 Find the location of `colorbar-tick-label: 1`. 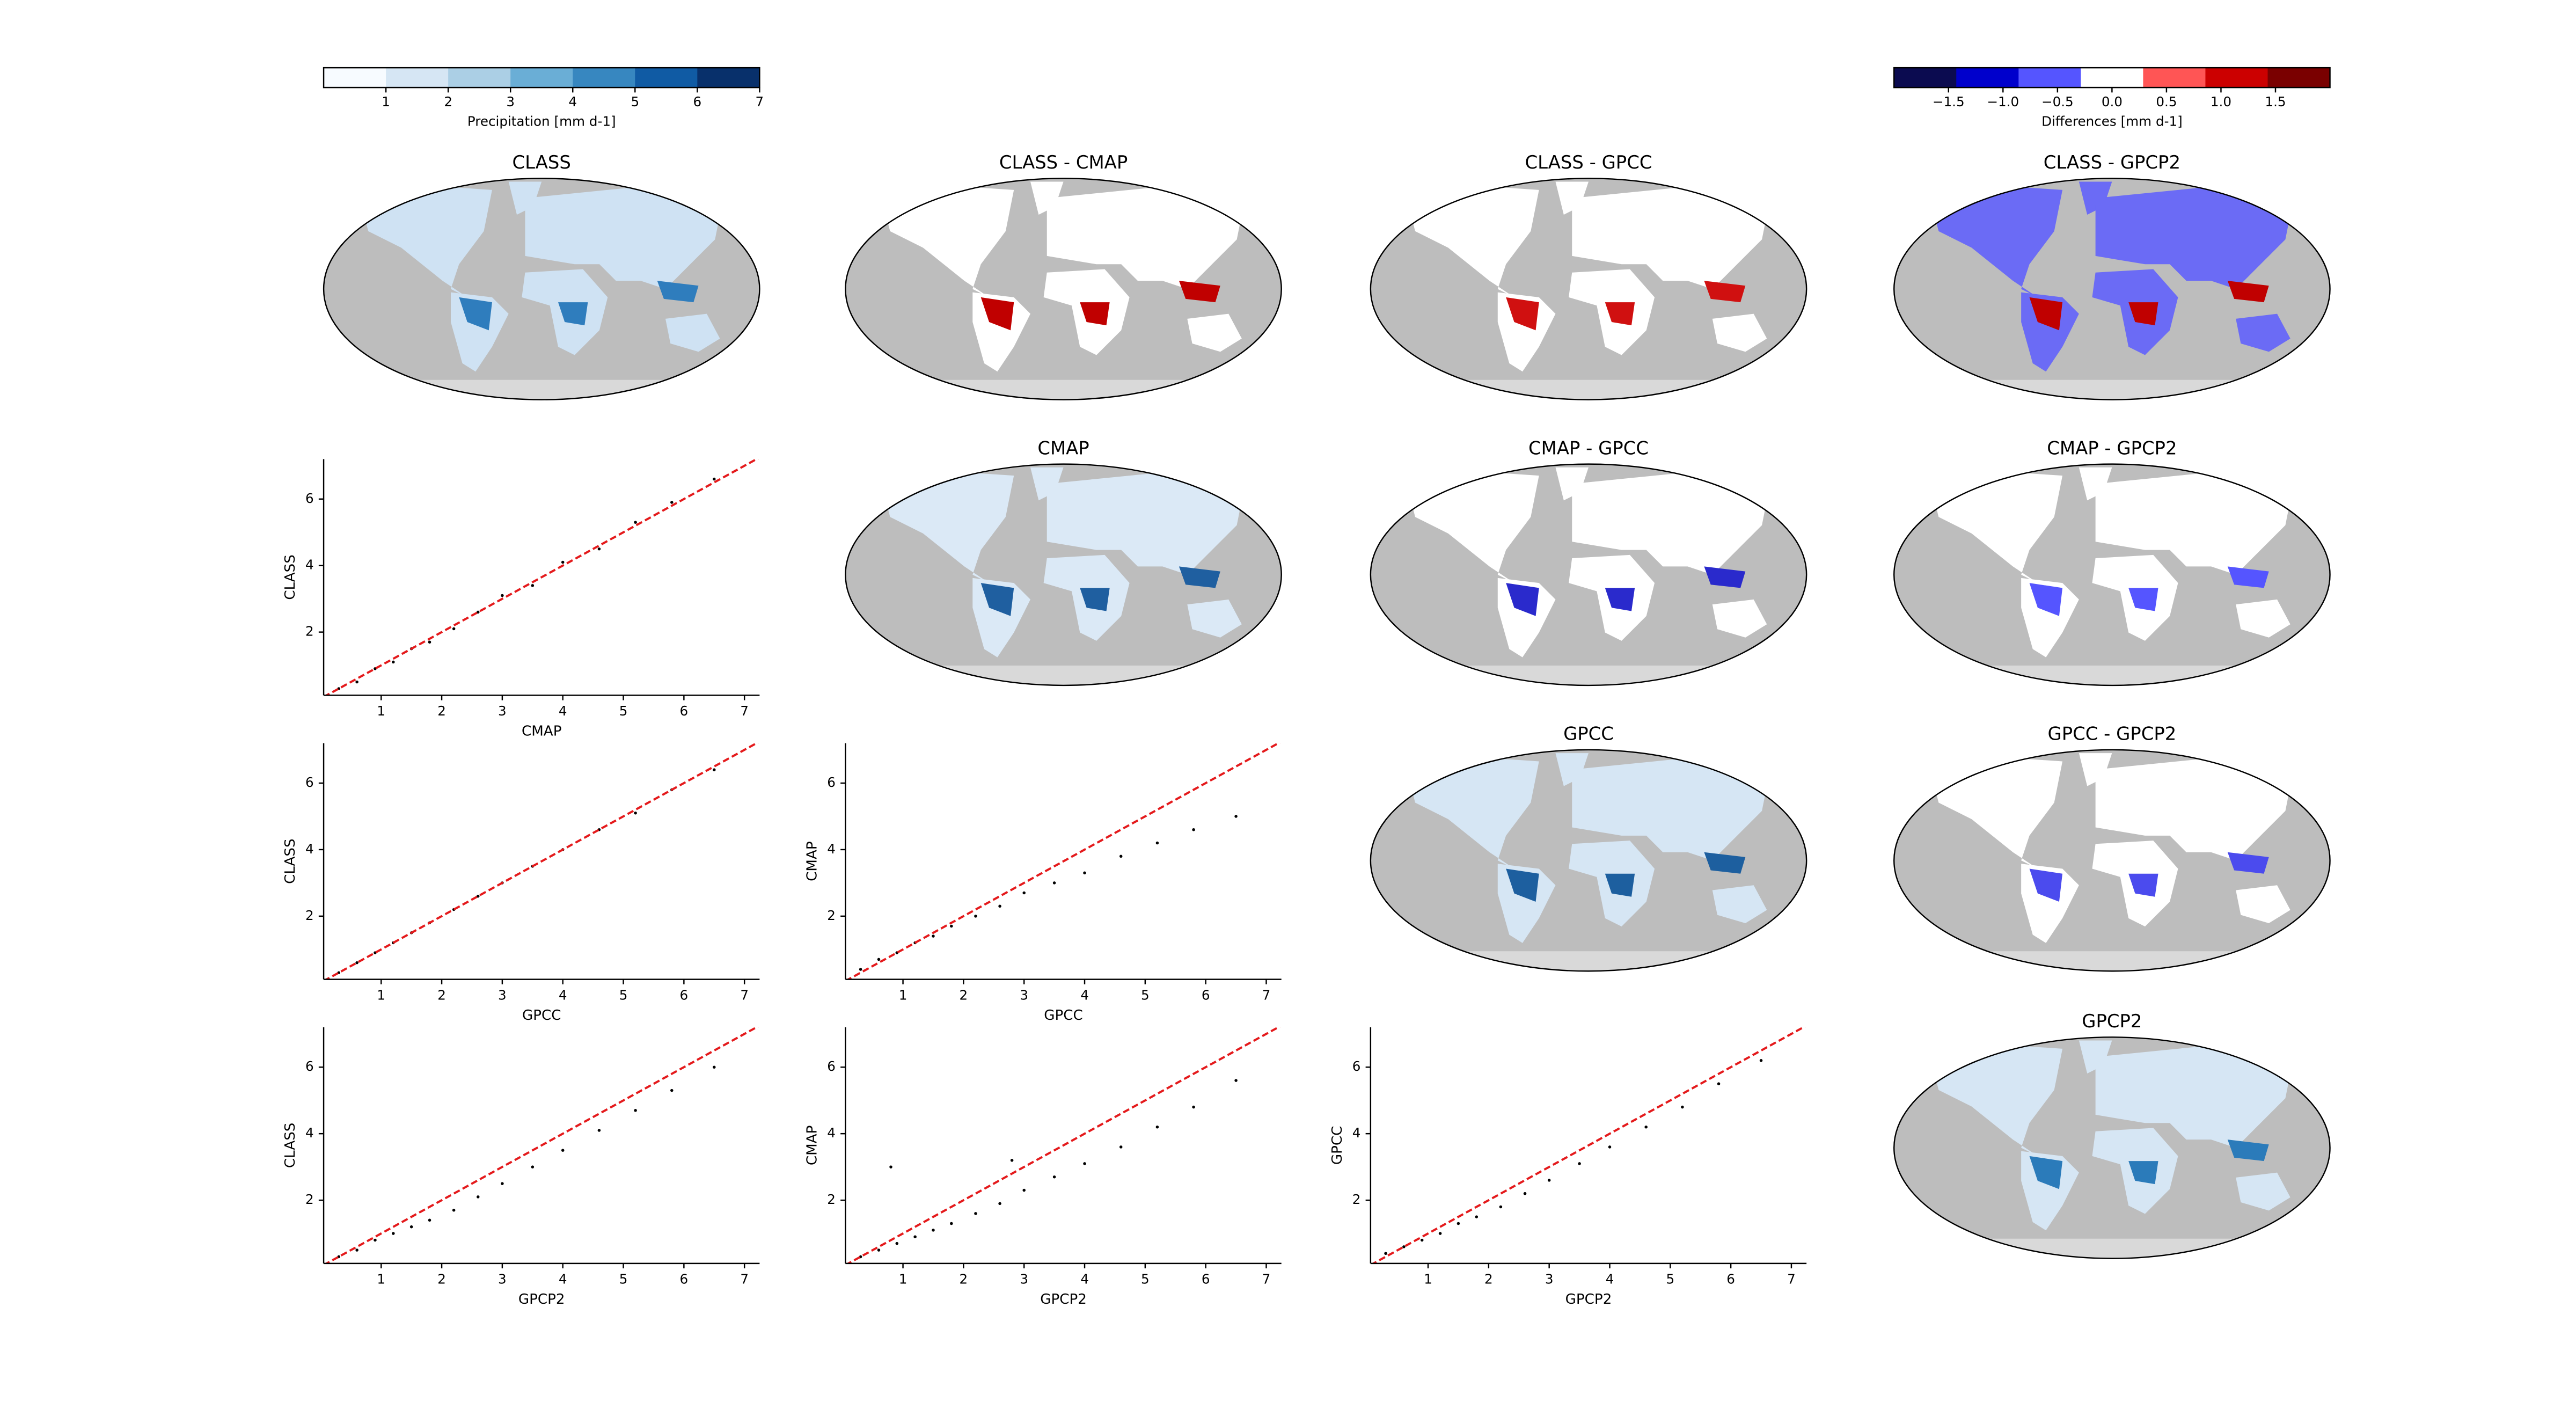

colorbar-tick-label: 1 is located at coordinates (386, 101).